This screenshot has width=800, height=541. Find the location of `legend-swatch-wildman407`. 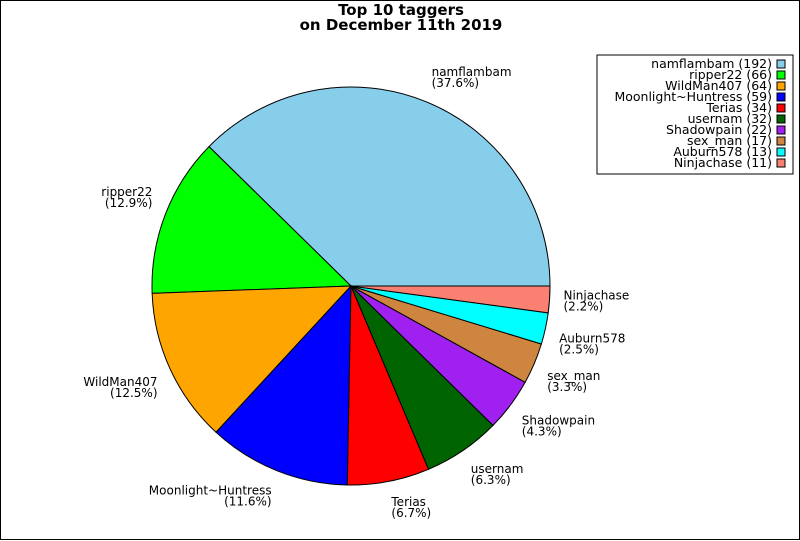

legend-swatch-wildman407 is located at coordinates (781, 86).